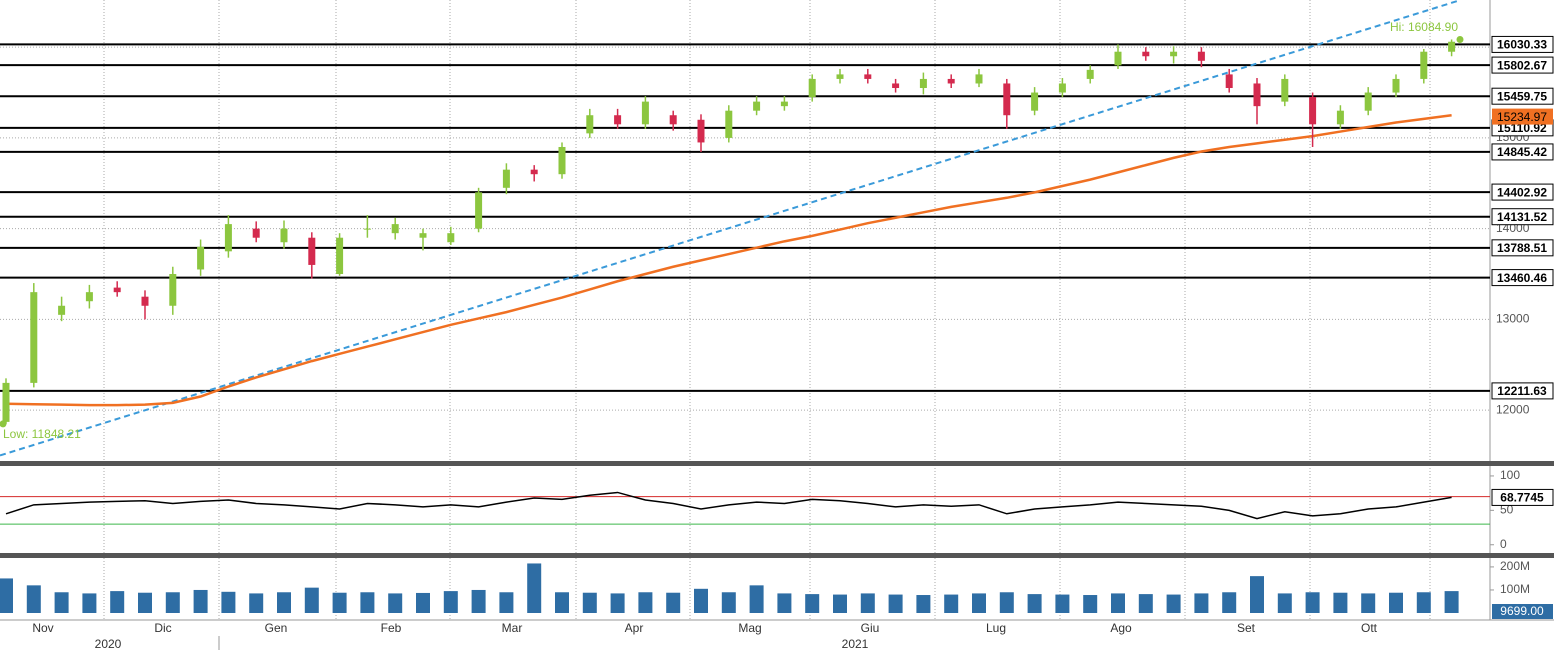 The height and width of the screenshot is (650, 1554). Describe the element at coordinates (1510, 475) in the screenshot. I see `y-tick-label: 100` at that location.